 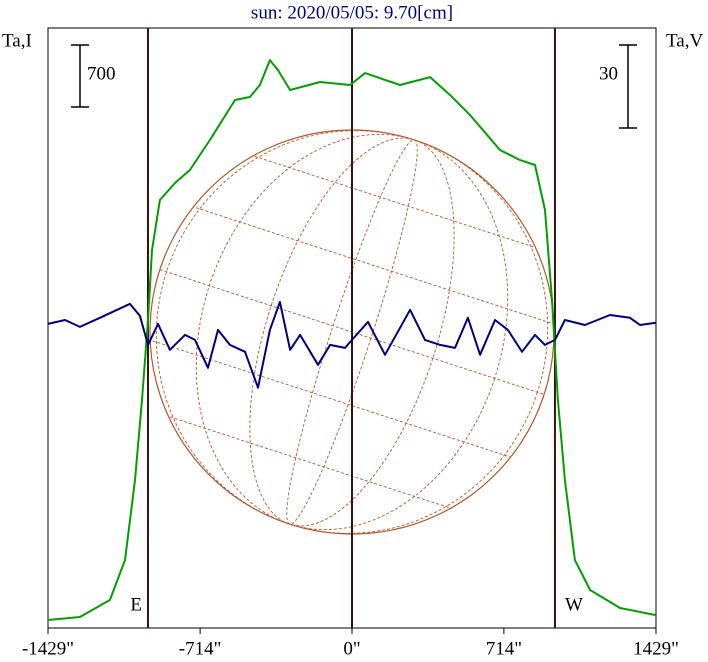 What do you see at coordinates (352, 12) in the screenshot?
I see `chart-title: sun: 2020/05/05: 9.70[cm]` at bounding box center [352, 12].